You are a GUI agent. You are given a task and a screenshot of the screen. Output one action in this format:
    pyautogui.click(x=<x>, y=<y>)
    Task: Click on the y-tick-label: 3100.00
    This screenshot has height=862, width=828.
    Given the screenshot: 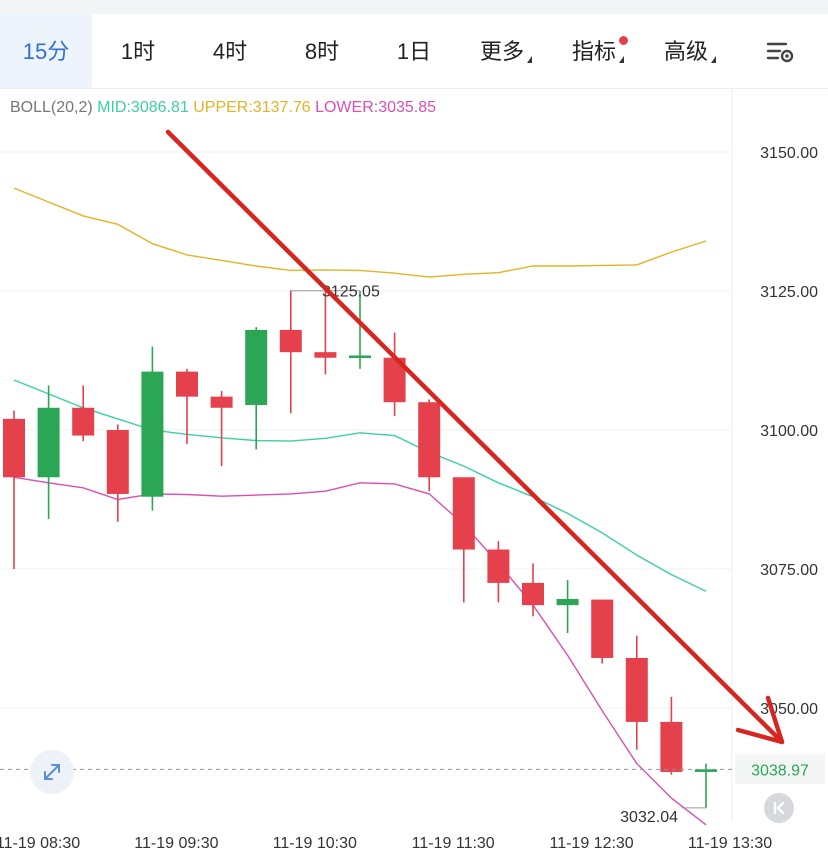 What is the action you would take?
    pyautogui.click(x=789, y=431)
    